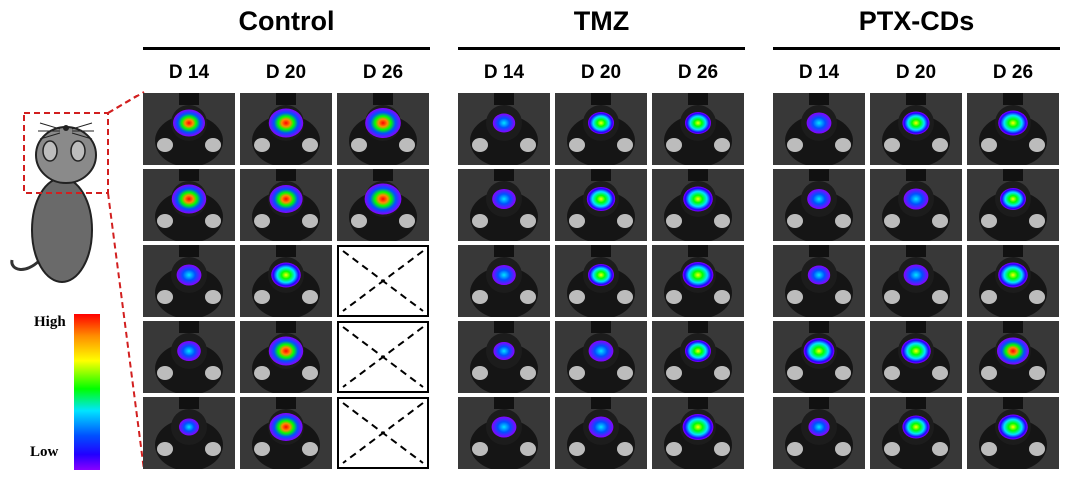 The image size is (1080, 480). I want to click on group-title: TMZ, so click(601, 21).